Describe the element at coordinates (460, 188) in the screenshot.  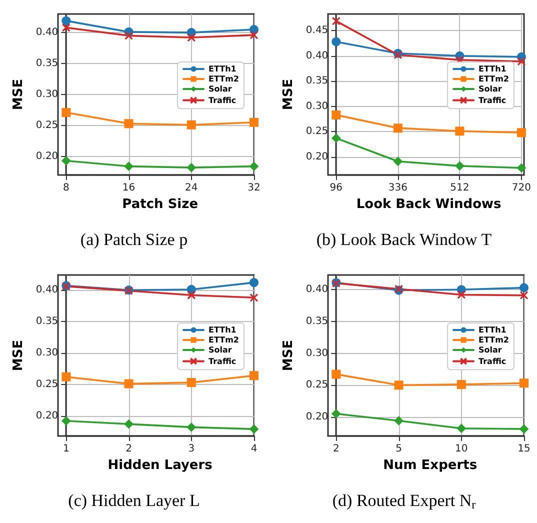
I see `x-tick-label: 512` at that location.